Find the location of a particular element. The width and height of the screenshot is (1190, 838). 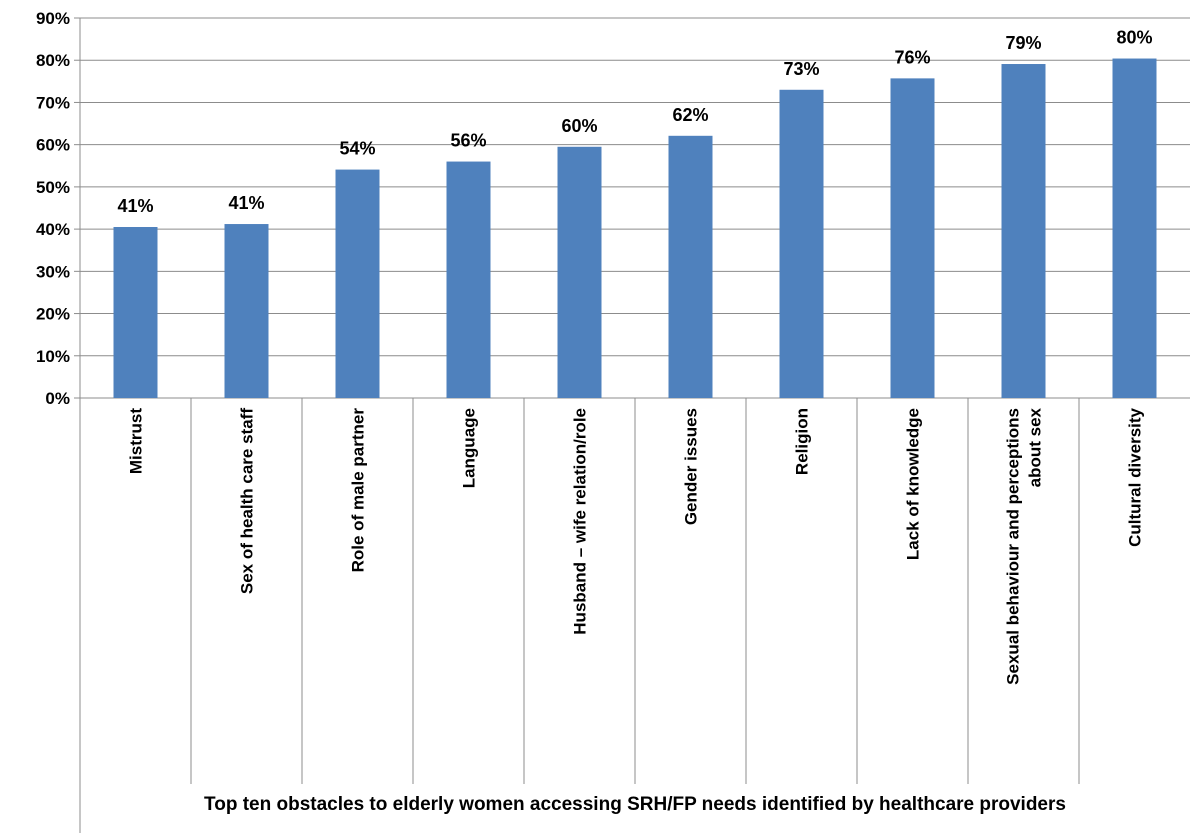

x-tick-label: Cultural diversity is located at coordinates (1135, 476).